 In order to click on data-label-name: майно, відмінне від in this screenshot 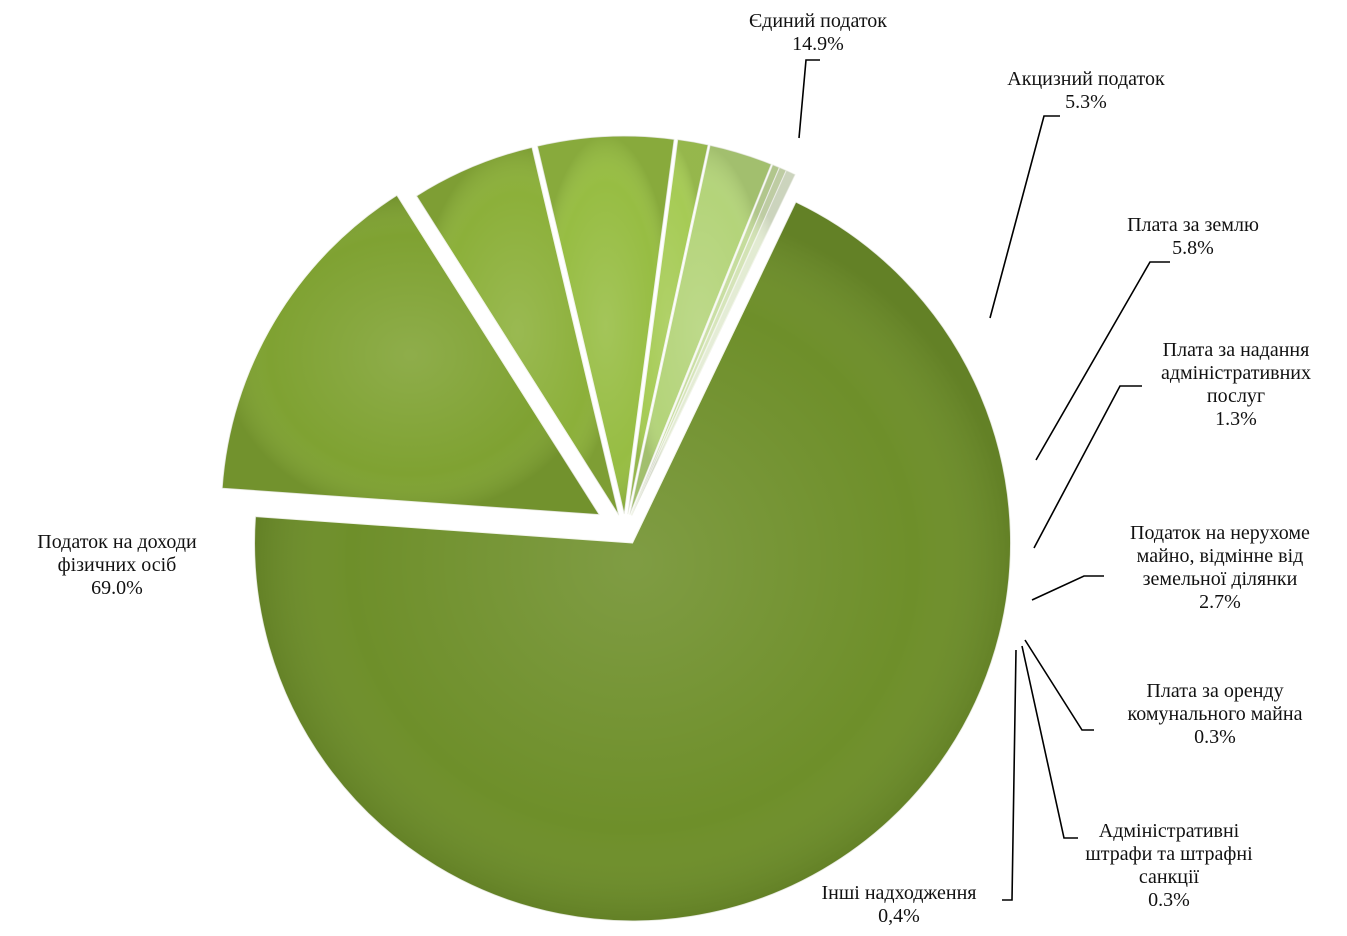, I will do `click(1220, 556)`.